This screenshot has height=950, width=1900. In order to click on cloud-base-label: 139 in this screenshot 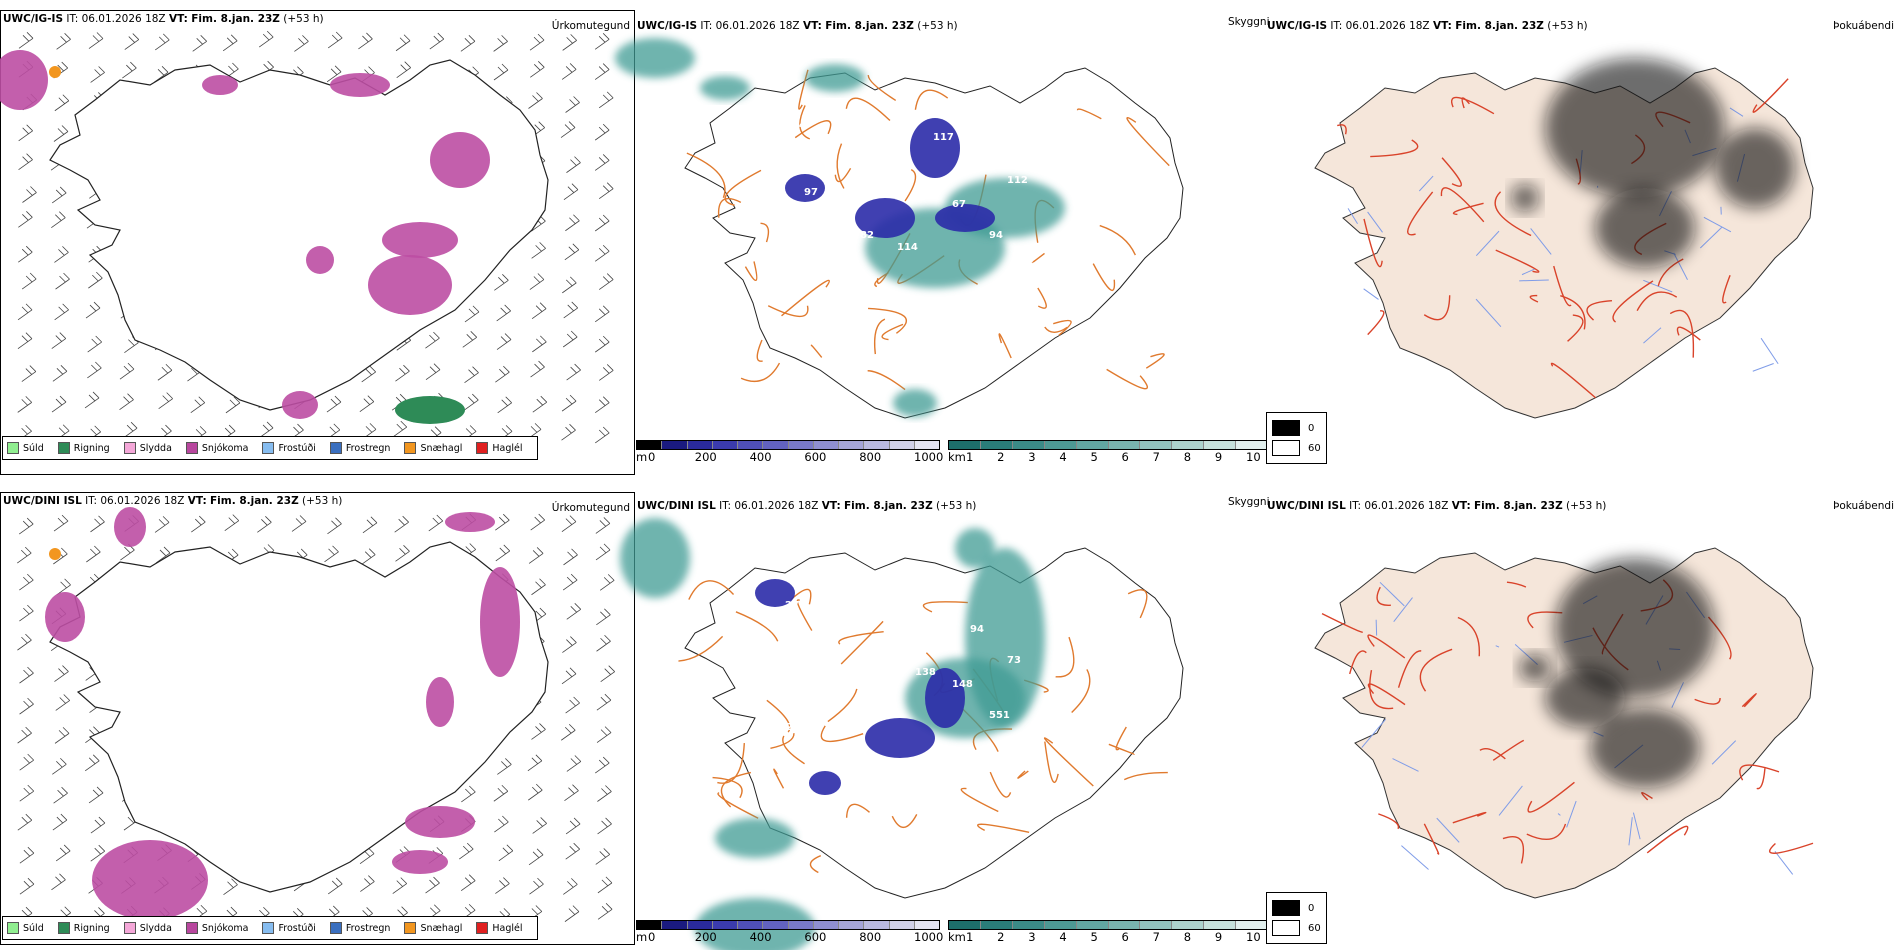, I will do `click(888, 660)`.